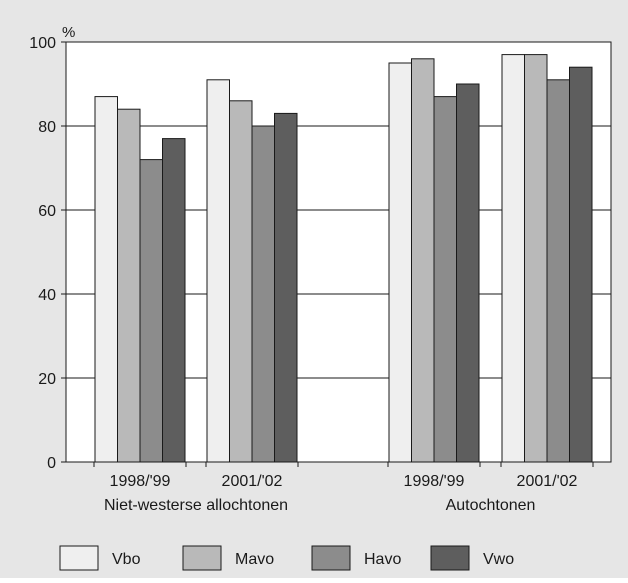 This screenshot has width=628, height=583. I want to click on y-unit-label: %, so click(68, 32).